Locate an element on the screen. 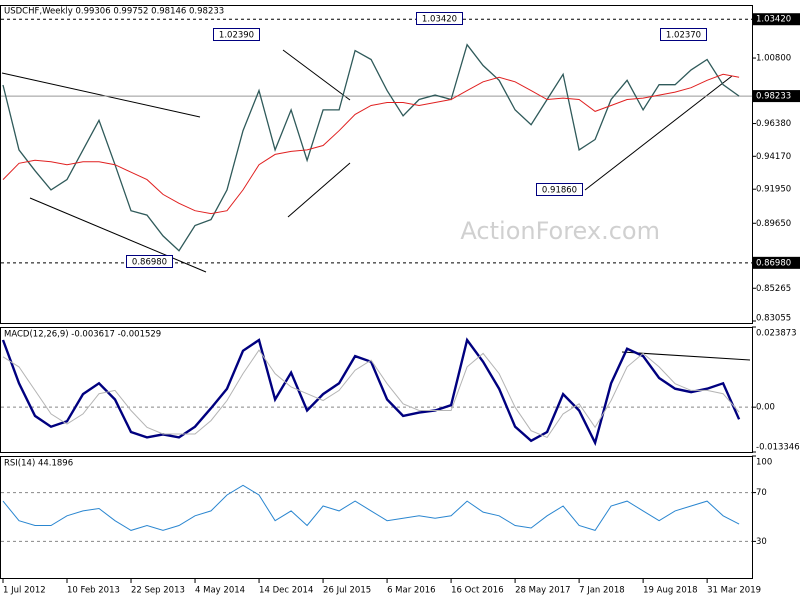 The image size is (800, 604). y-tick-label: 0.94170 is located at coordinates (773, 157).